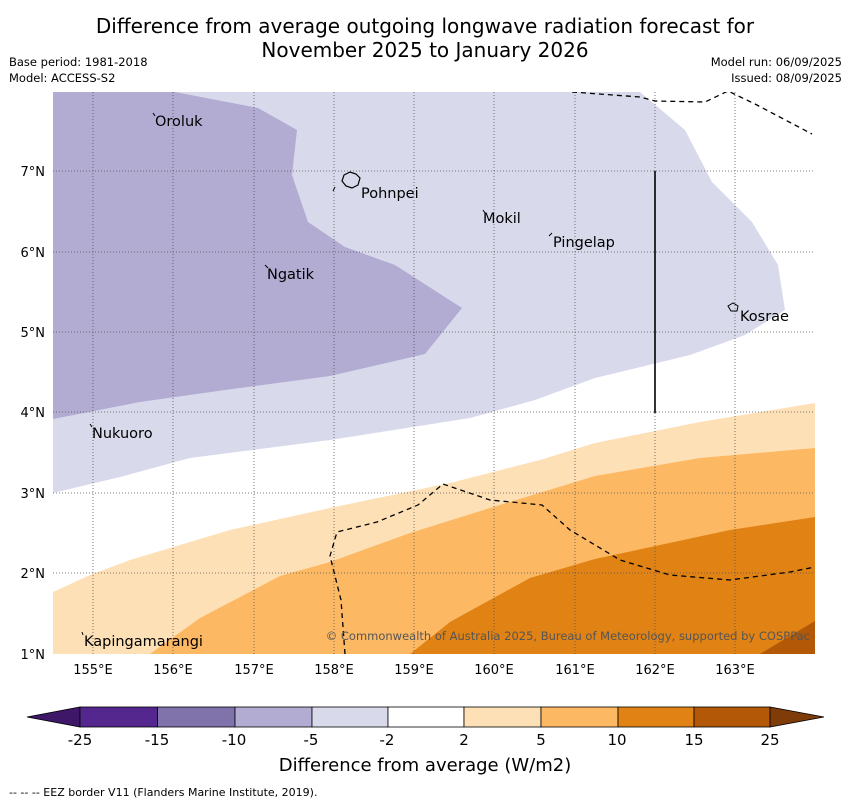 Image resolution: width=850 pixels, height=804 pixels. Describe the element at coordinates (291, 275) in the screenshot. I see `place-ngatik: Ngatik` at that location.